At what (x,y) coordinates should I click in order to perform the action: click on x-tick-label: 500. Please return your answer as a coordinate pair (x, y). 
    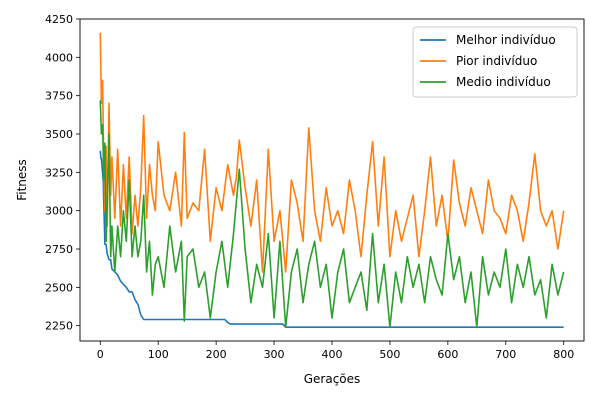
    Looking at the image, I should click on (389, 354).